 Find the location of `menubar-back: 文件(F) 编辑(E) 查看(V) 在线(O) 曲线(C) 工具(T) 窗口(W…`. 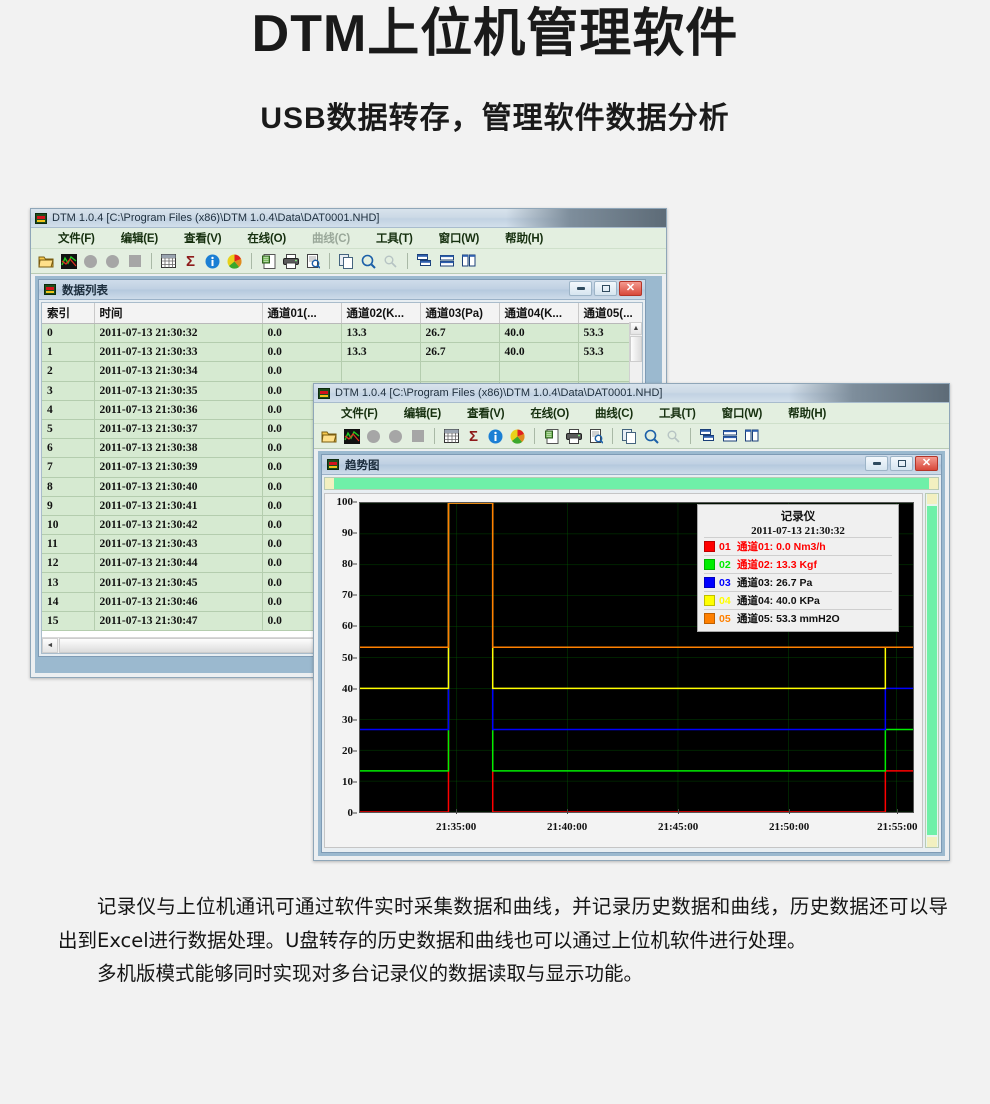

menubar-back: 文件(F) 编辑(E) 查看(V) 在线(O) 曲线(C) 工具(T) 窗口(W… is located at coordinates (348, 238).